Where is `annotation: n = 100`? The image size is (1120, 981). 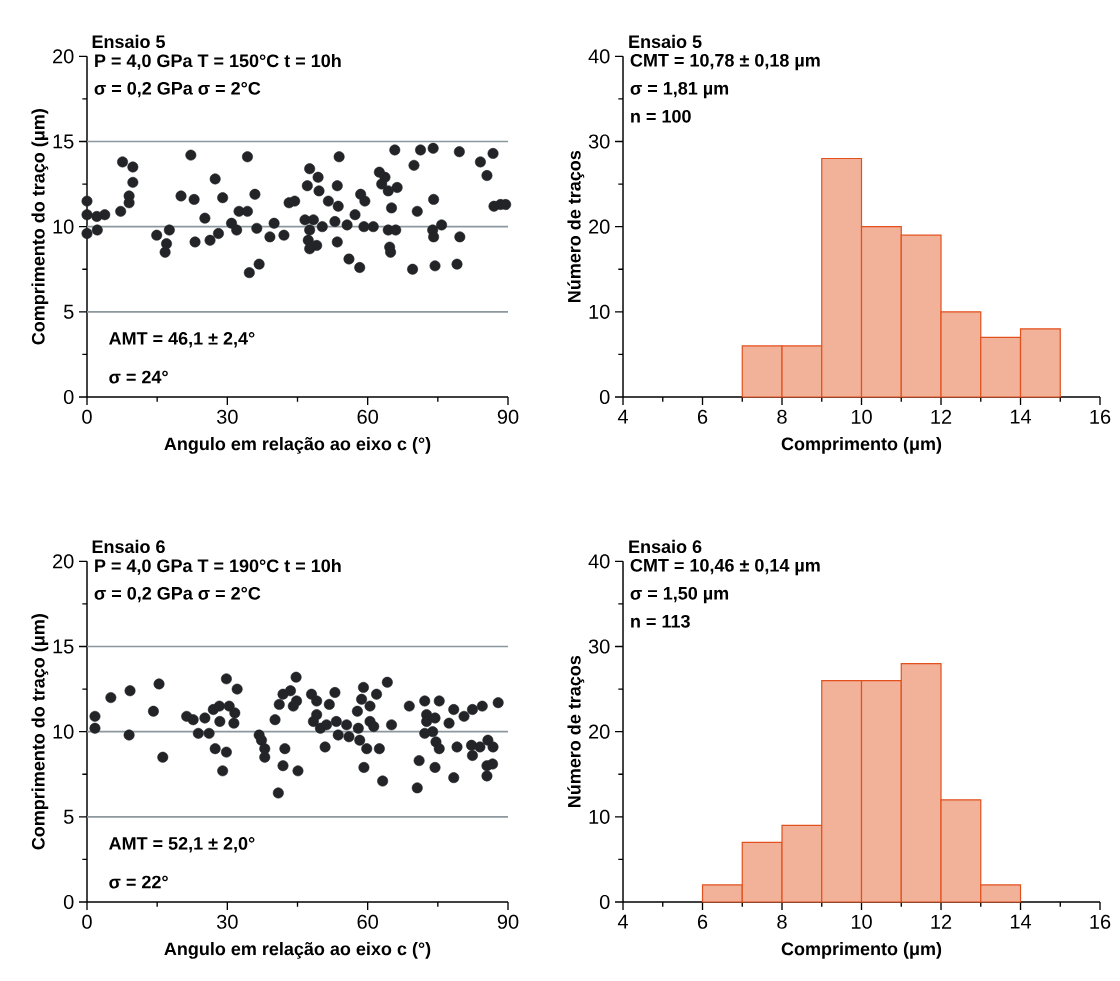 annotation: n = 100 is located at coordinates (661, 116).